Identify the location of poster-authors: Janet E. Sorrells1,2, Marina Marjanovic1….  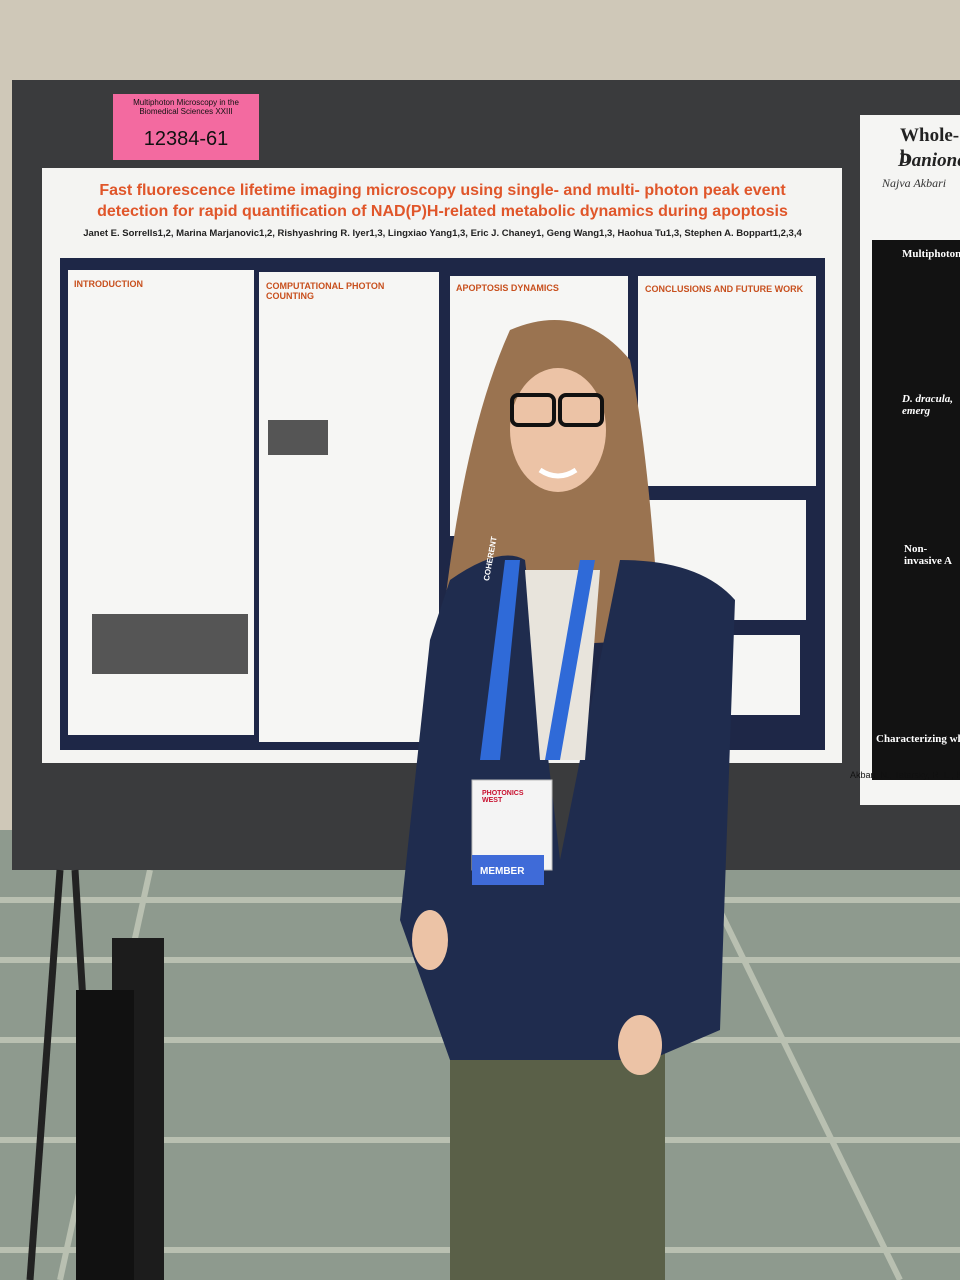
(442, 233).